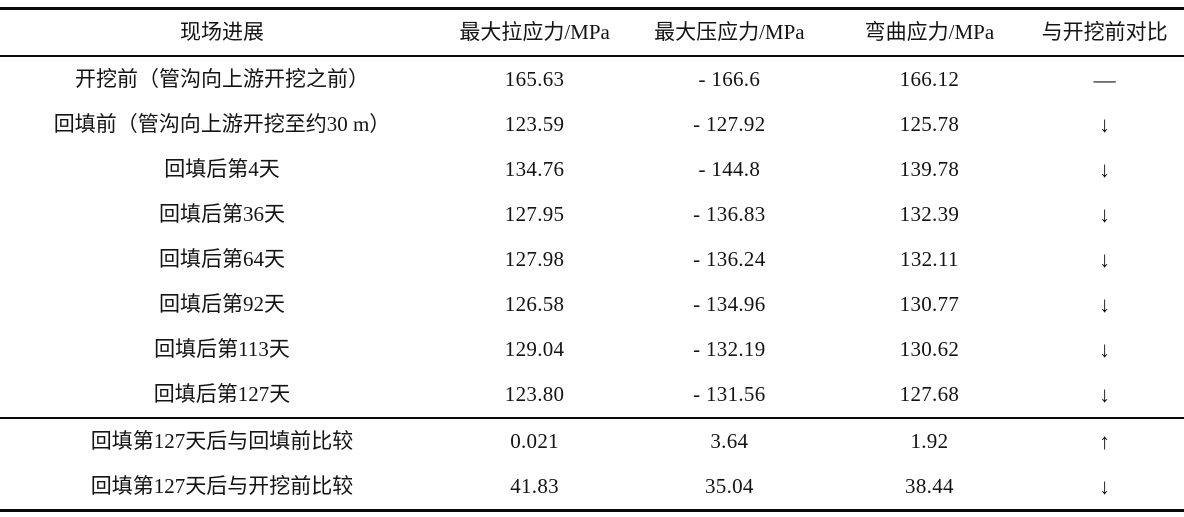 The height and width of the screenshot is (517, 1184). I want to click on cell-bending-stress: 38.44, so click(929, 486).